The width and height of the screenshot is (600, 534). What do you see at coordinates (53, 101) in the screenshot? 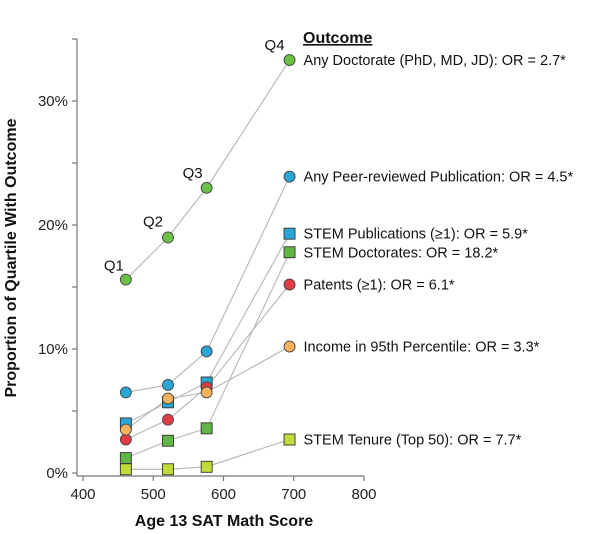
I see `y-tick-label: 30%` at bounding box center [53, 101].